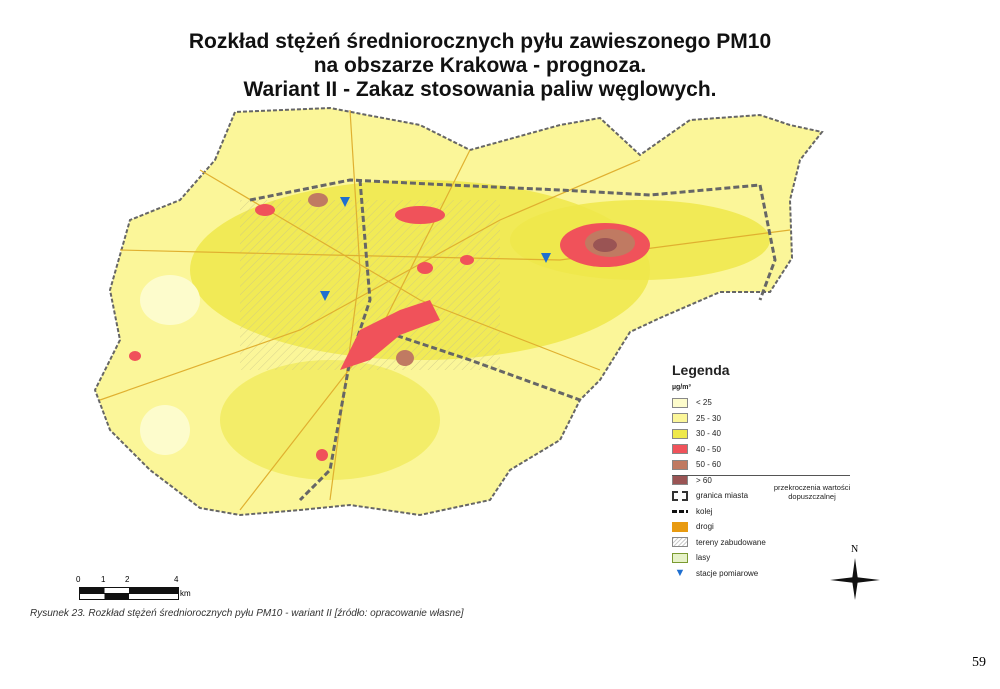 The width and height of the screenshot is (1000, 689). What do you see at coordinates (680, 557) in the screenshot?
I see `forest-icon` at bounding box center [680, 557].